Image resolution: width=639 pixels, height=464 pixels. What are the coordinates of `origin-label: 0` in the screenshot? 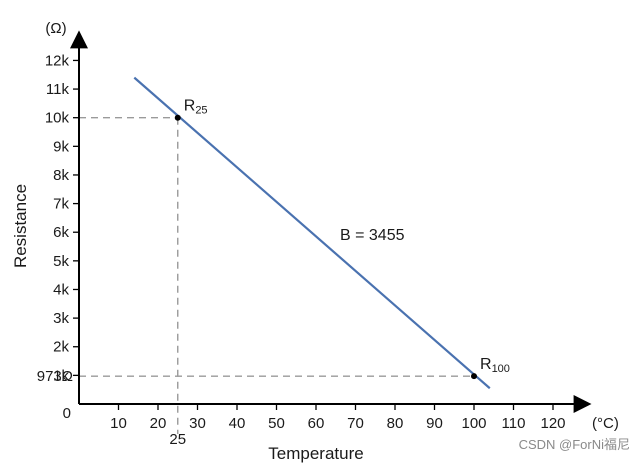 It's located at (67, 413).